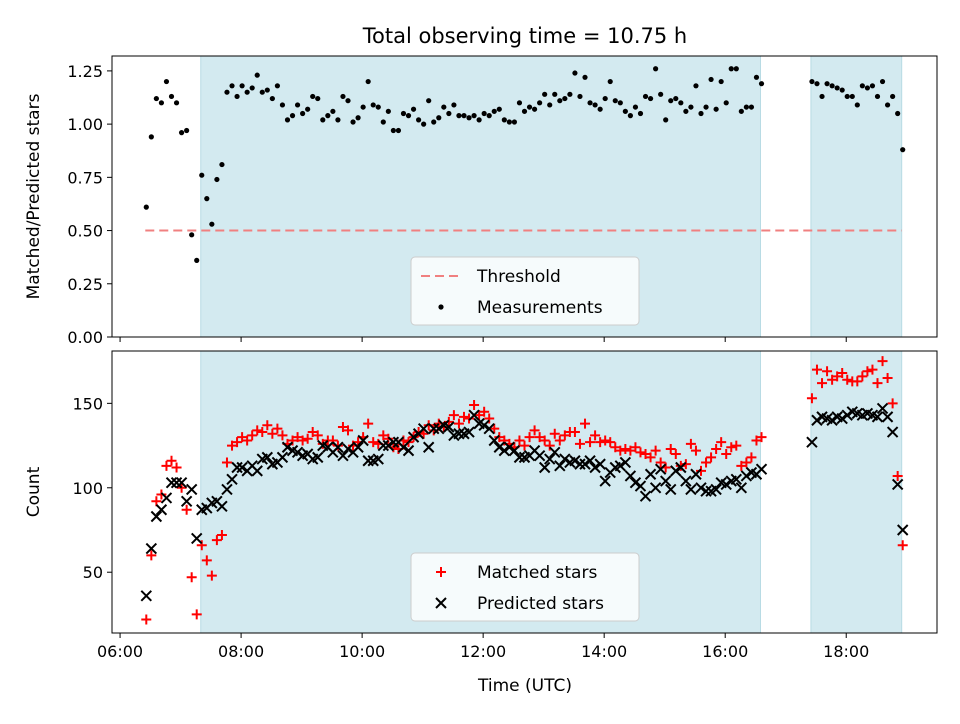 The image size is (960, 724). I want to click on legend-label: Predicted stars, so click(540, 604).